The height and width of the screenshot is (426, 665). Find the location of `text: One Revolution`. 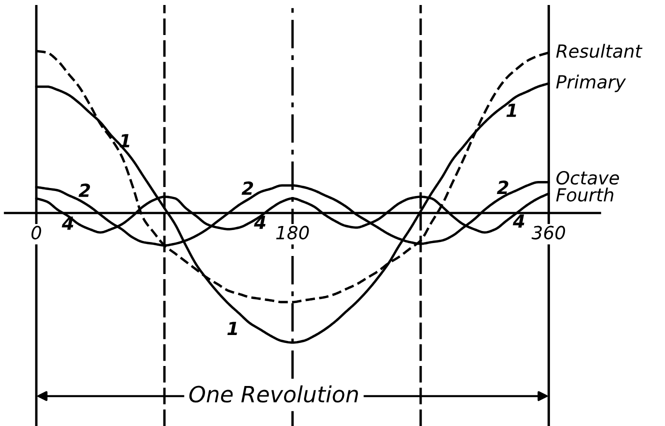

text: One Revolution is located at coordinates (273, 394).